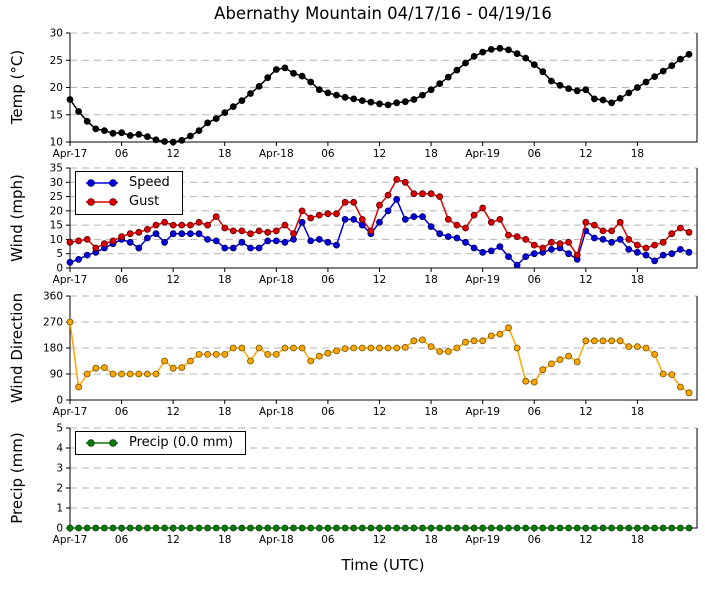 The height and width of the screenshot is (593, 705). I want to click on y-tick-label: 3, so click(59, 469).